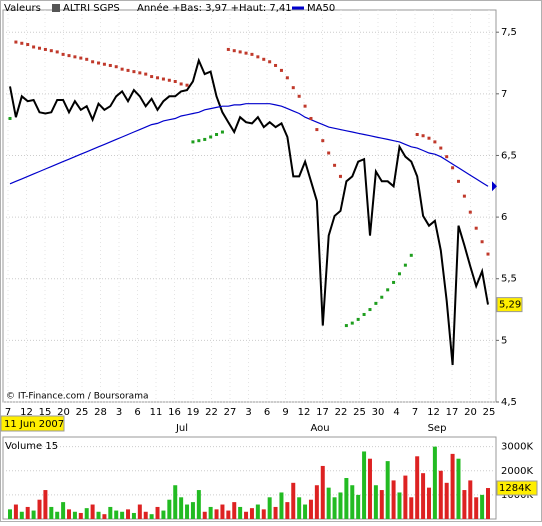  I want to click on x-tick-label: 19, so click(193, 412).